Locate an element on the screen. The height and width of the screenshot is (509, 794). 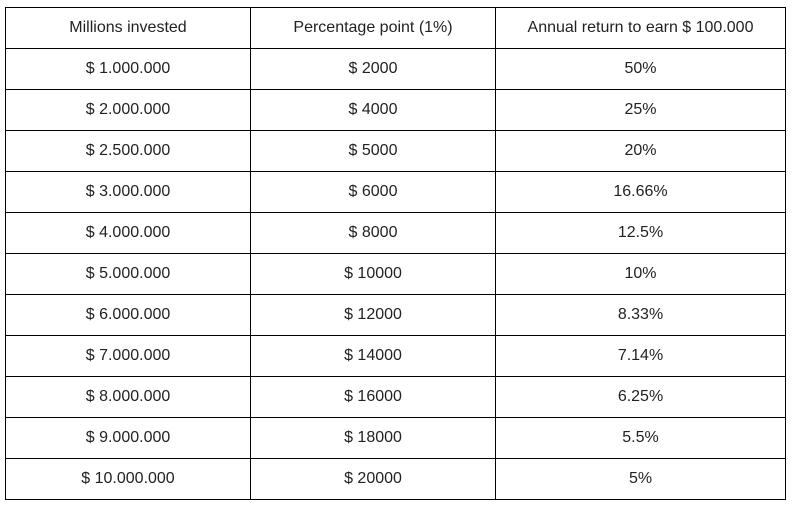
cell-millions-invested: $ 5.000.000 is located at coordinates (128, 274).